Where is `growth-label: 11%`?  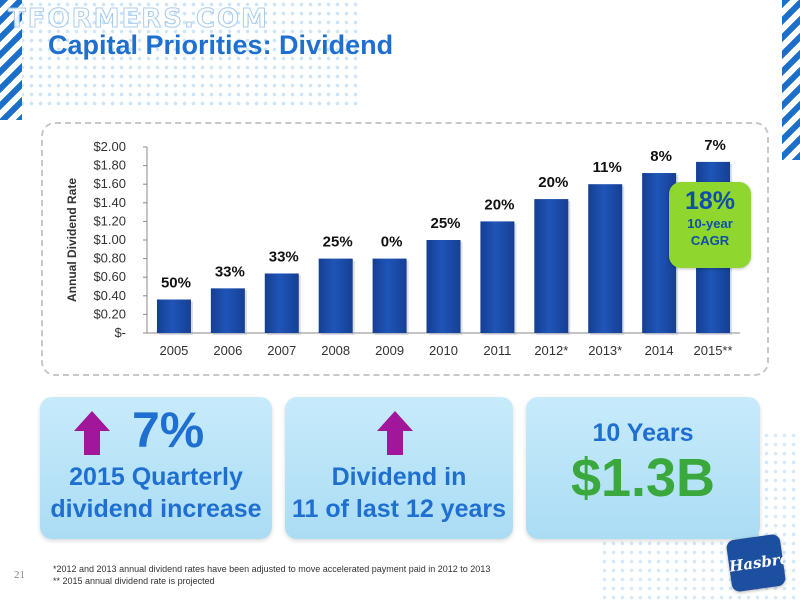 growth-label: 11% is located at coordinates (607, 167).